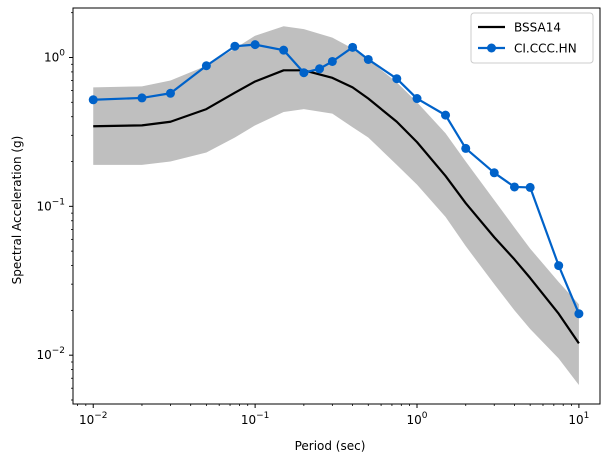 The height and width of the screenshot is (463, 610). I want to click on legend-marker-ci-ccc-hn, so click(491, 48).